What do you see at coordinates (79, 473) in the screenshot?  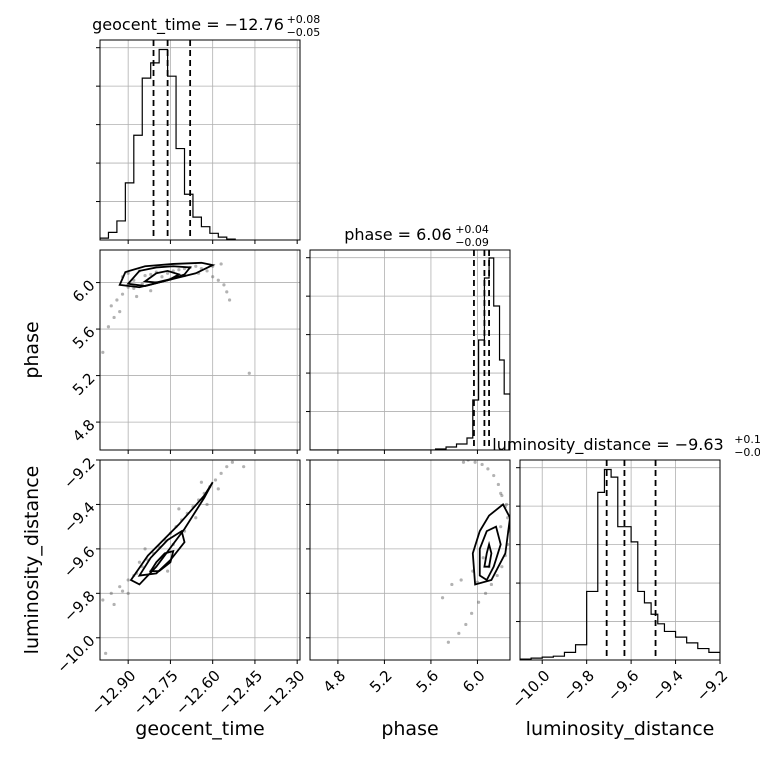 I see `y-tick-label: −9.2` at bounding box center [79, 473].